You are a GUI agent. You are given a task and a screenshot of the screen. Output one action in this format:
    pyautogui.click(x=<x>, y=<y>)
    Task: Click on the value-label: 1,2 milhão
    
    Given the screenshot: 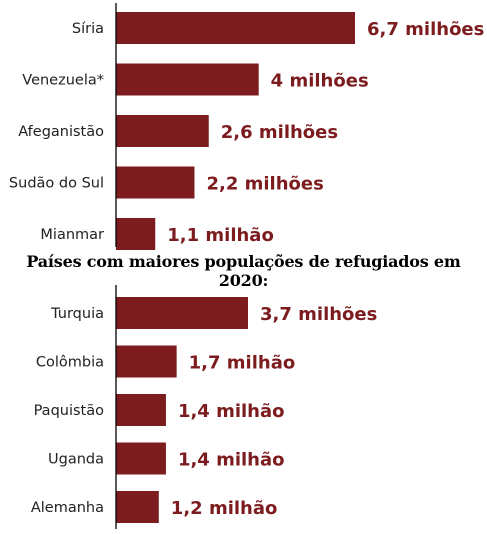 What is the action you would take?
    pyautogui.click(x=224, y=508)
    